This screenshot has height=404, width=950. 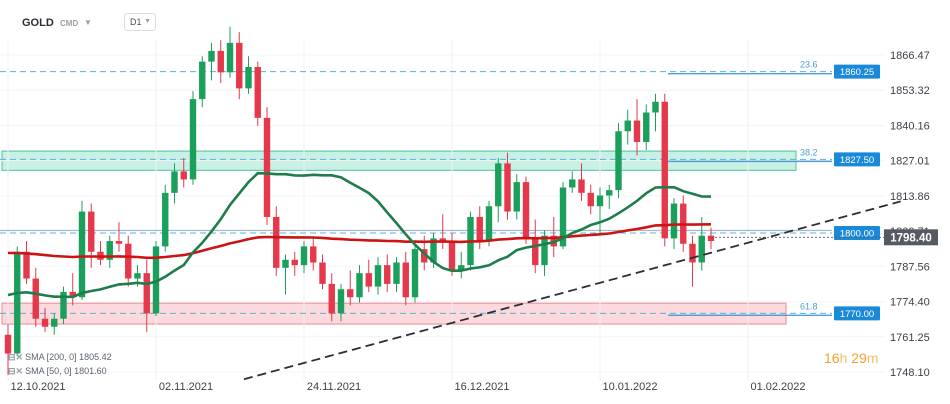 I want to click on candle-countdown: 16h 29m, so click(x=851, y=358).